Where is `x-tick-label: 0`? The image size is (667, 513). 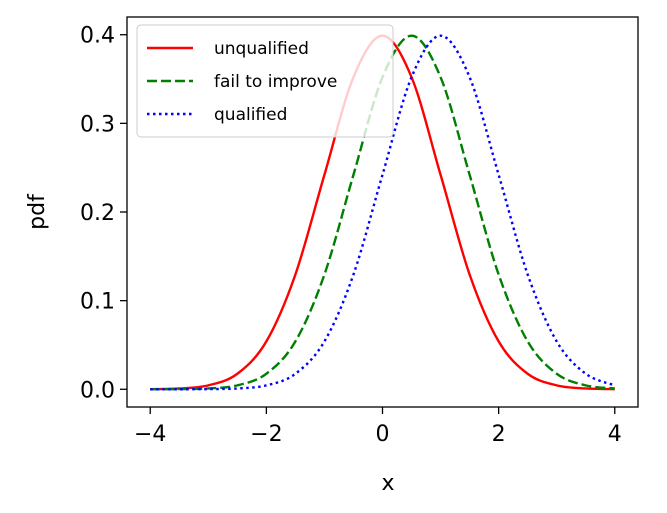 x-tick-label: 0 is located at coordinates (383, 434).